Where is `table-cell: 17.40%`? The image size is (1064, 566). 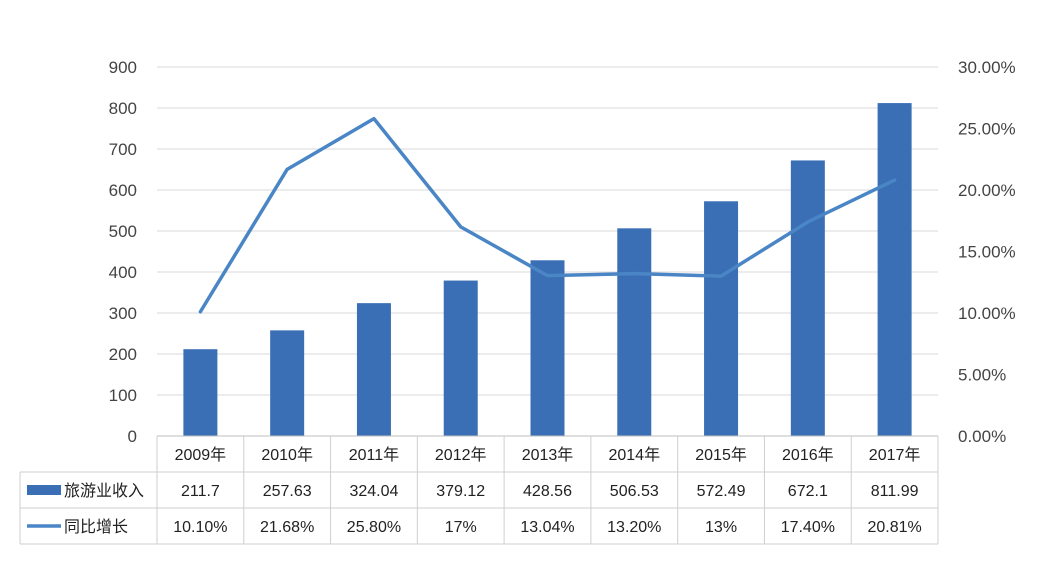
table-cell: 17.40% is located at coordinates (808, 527).